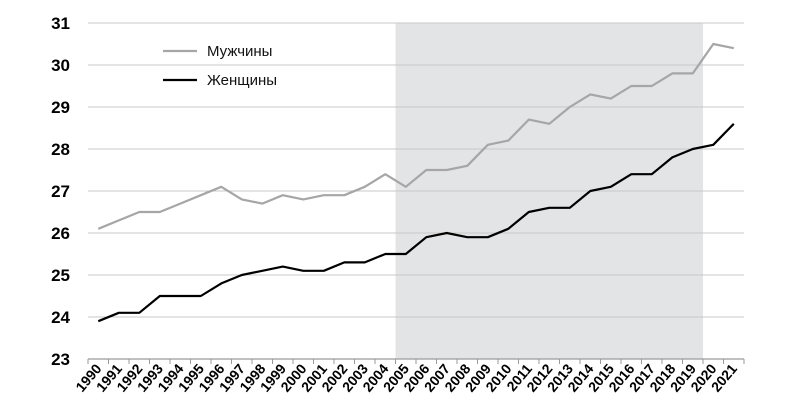  Describe the element at coordinates (60, 191) in the screenshot. I see `y-tick-label: 27` at that location.